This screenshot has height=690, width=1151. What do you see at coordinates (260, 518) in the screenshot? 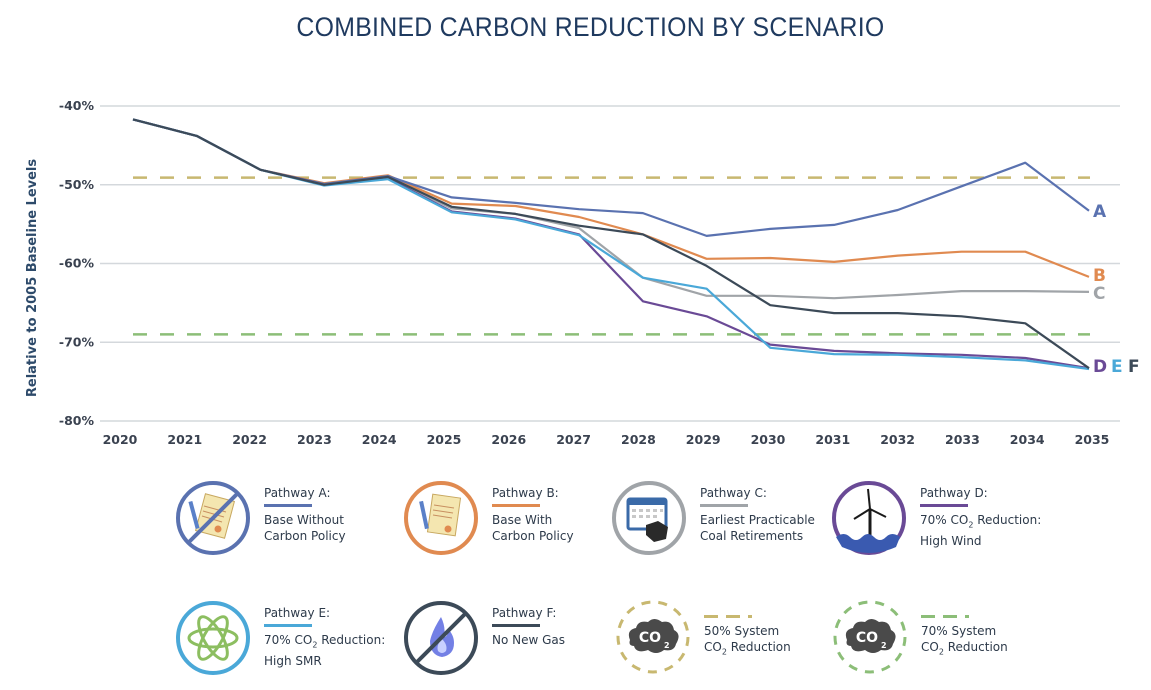
I see `legend-item-pathway-a: Pathway A: Base Without Carbon Policy` at bounding box center [260, 518].